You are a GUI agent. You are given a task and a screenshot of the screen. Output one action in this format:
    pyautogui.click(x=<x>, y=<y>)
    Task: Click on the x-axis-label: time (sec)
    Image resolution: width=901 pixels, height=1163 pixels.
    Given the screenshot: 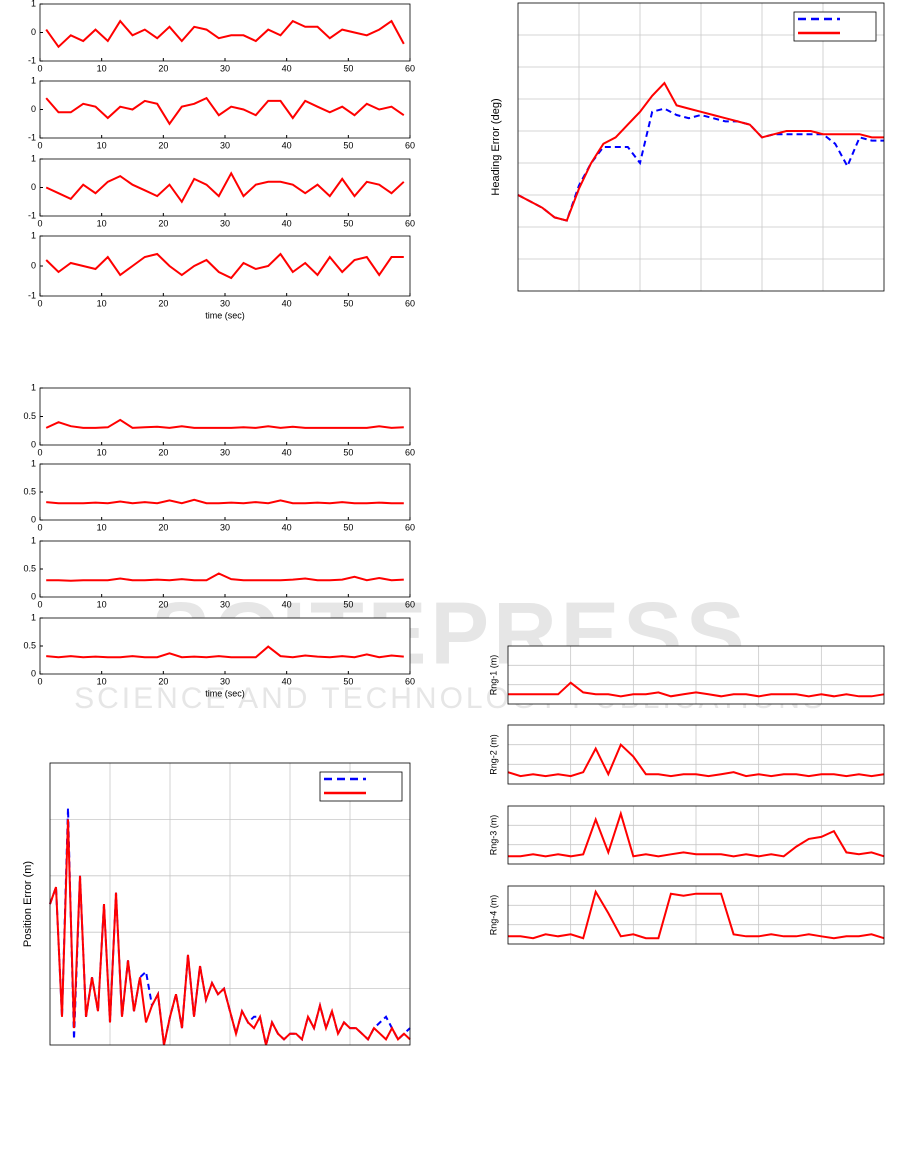 What is the action you would take?
    pyautogui.click(x=225, y=693)
    